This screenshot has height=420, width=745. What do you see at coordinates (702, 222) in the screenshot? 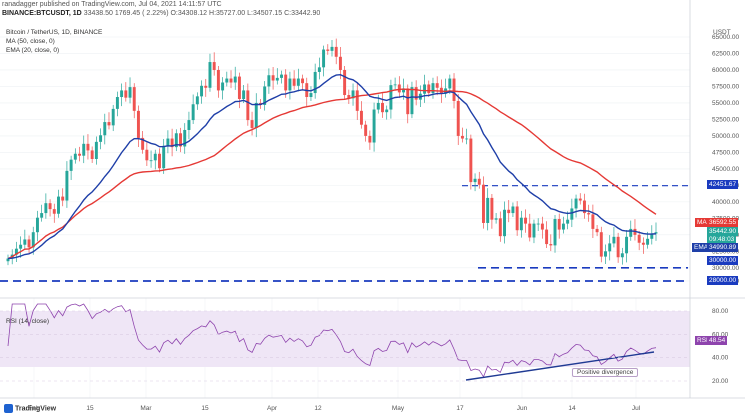
I see `ma-axis-label: MA` at bounding box center [702, 222].